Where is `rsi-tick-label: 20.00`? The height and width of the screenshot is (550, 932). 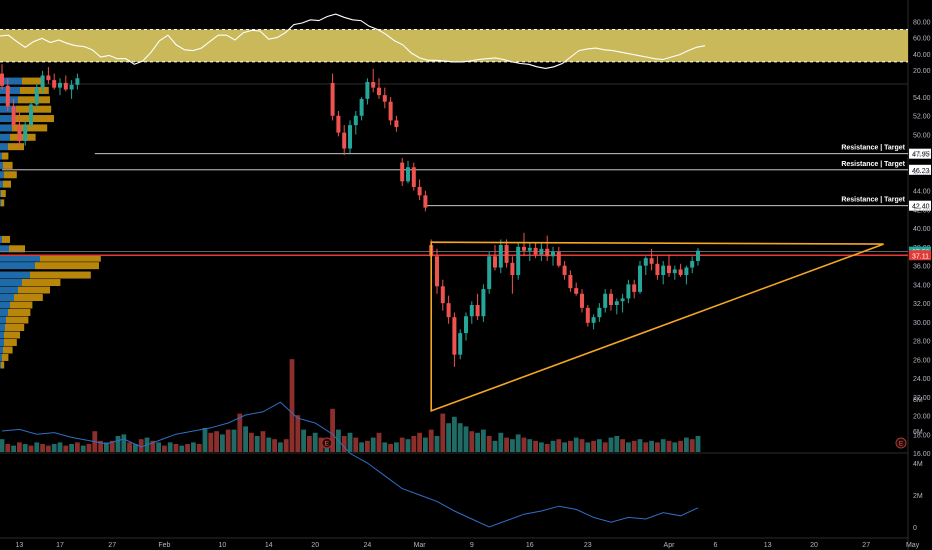 rsi-tick-label: 20.00 is located at coordinates (922, 71).